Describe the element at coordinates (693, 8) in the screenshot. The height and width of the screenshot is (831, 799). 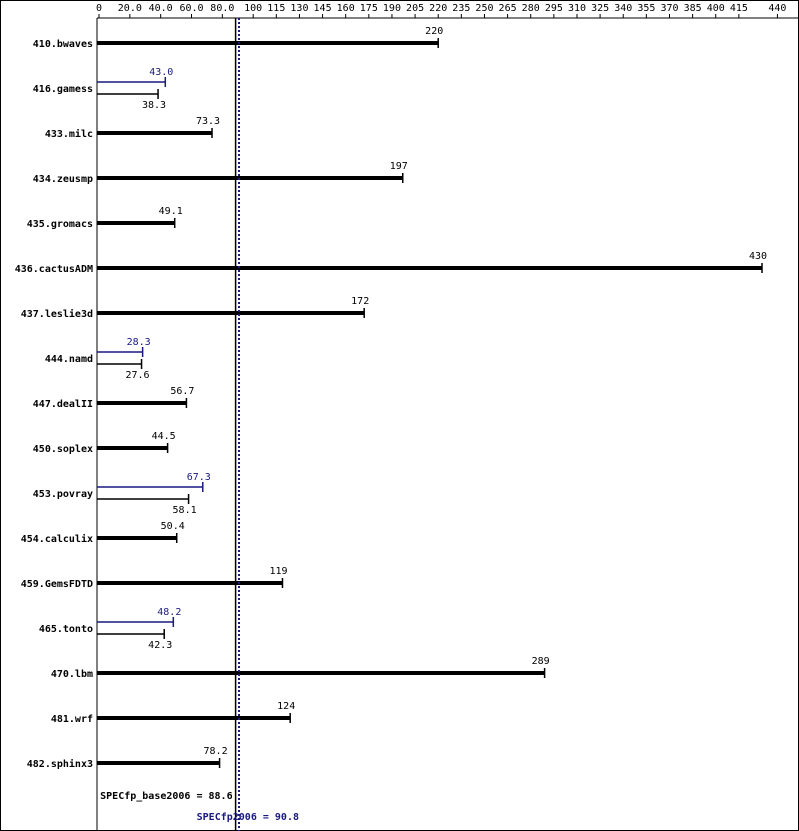
I see `x-tick-label: 385` at that location.